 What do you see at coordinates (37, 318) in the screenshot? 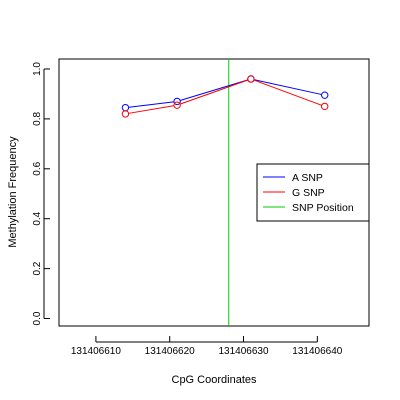
I see `y-tick-label: 0.0` at bounding box center [37, 318].